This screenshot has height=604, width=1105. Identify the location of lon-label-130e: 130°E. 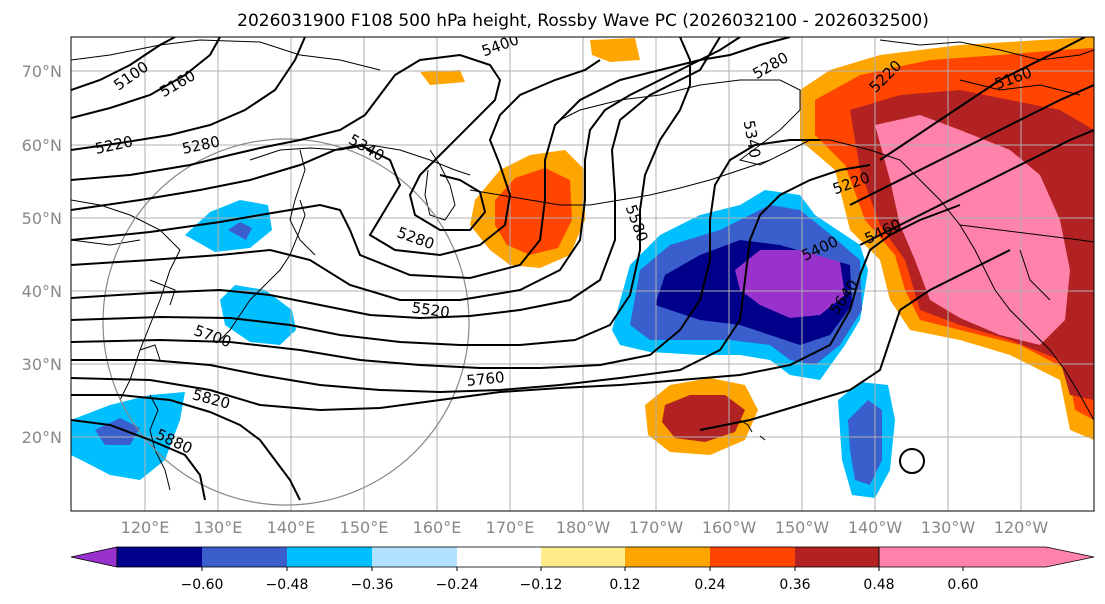
(218, 527).